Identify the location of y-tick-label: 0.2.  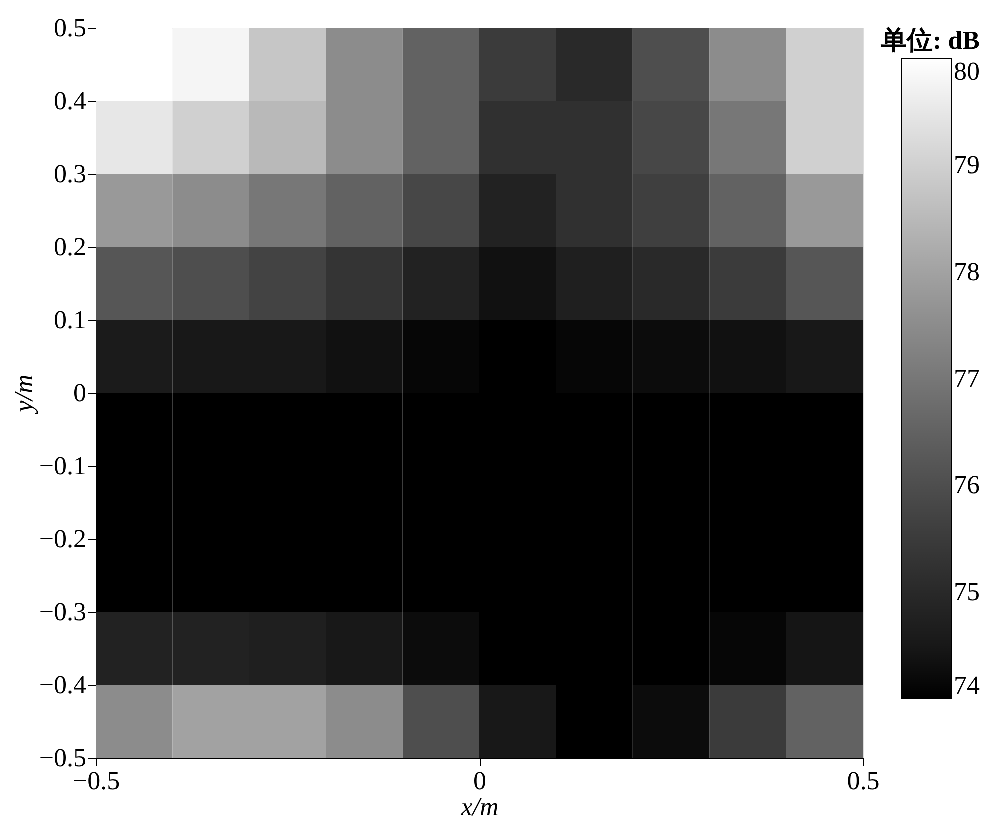
(70, 247).